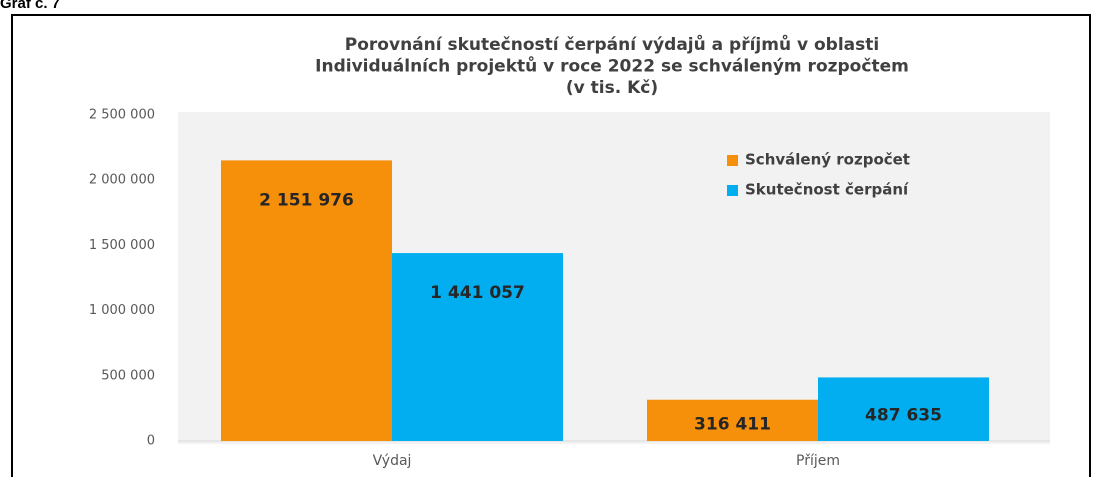  Describe the element at coordinates (151, 441) in the screenshot. I see `y-tick-label: 0` at that location.